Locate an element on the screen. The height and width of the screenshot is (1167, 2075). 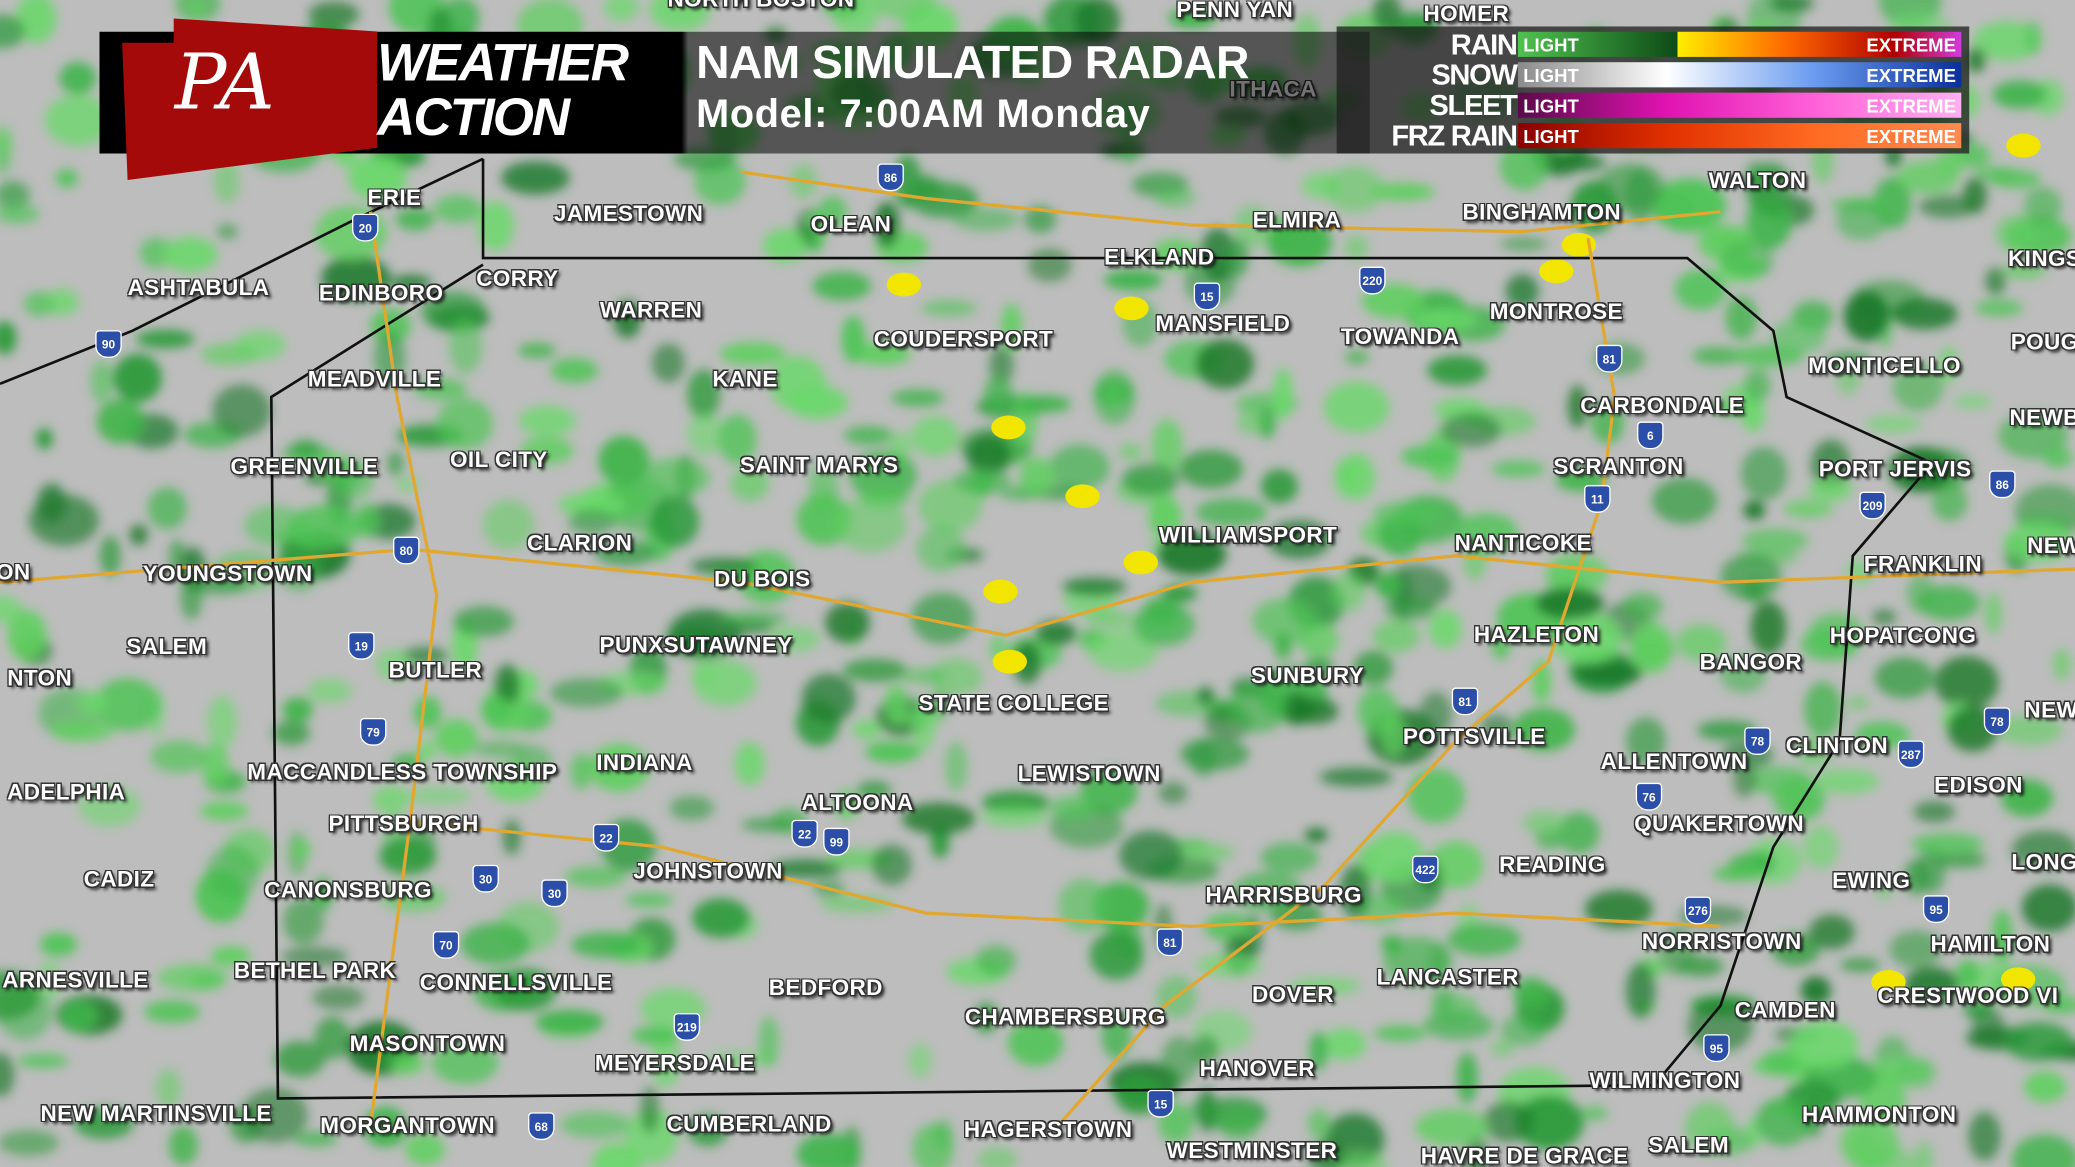
legend-color-bar: LIGHT EXTREME is located at coordinates (1739, 136).